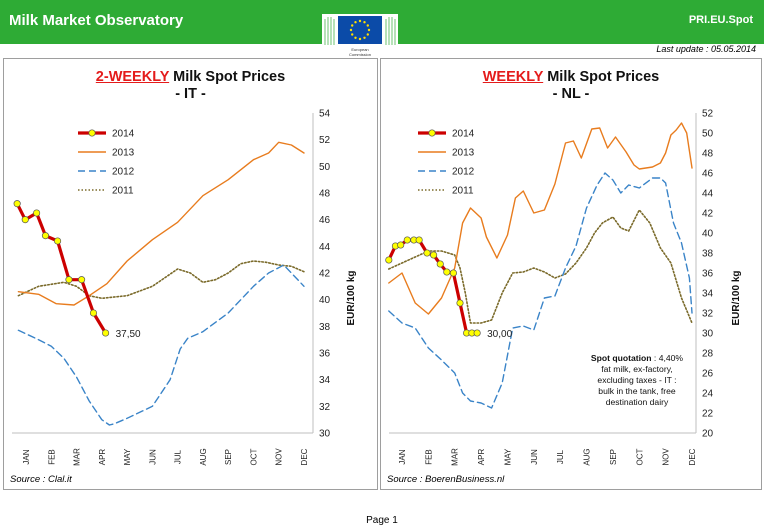  I want to click on chart-title-it: 2-WEEKLY Milk Spot Prices - IT -, so click(190, 86).